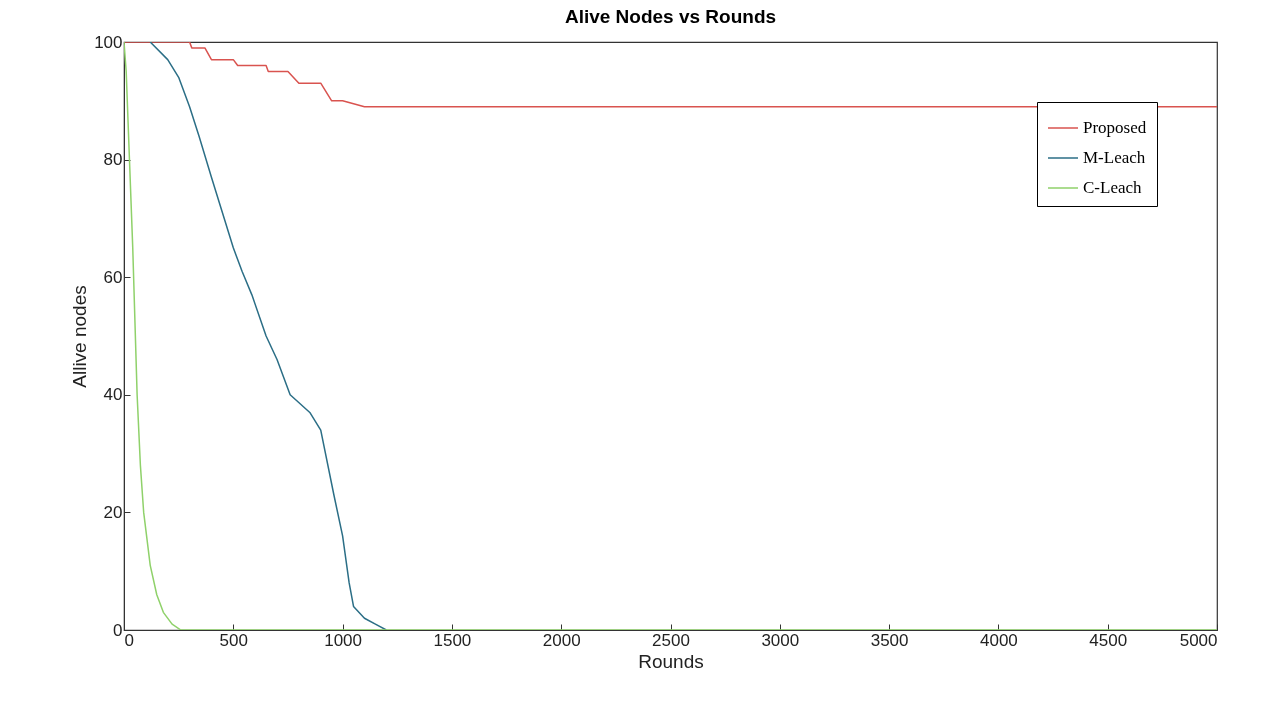 The width and height of the screenshot is (1269, 713). Describe the element at coordinates (343, 640) in the screenshot. I see `x-tick-label: 1000` at that location.